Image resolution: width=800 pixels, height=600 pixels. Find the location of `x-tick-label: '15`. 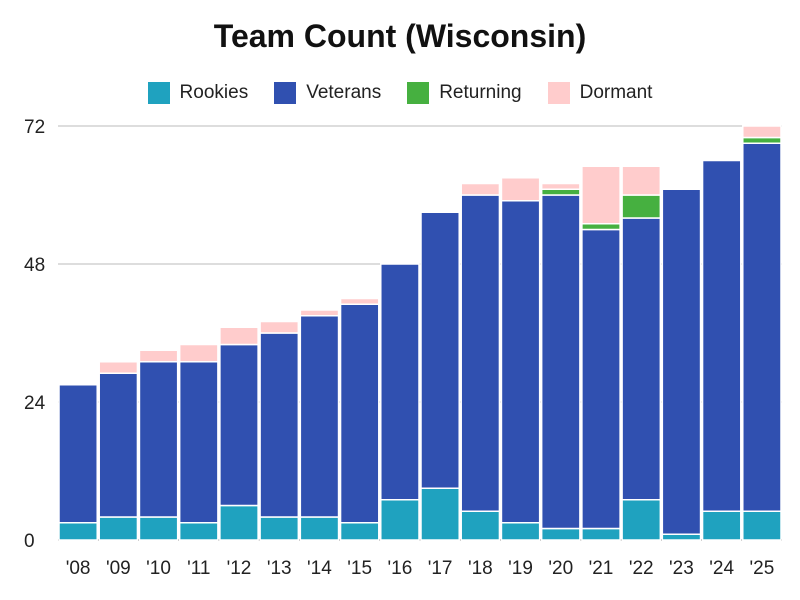

x-tick-label: '15 is located at coordinates (359, 568).